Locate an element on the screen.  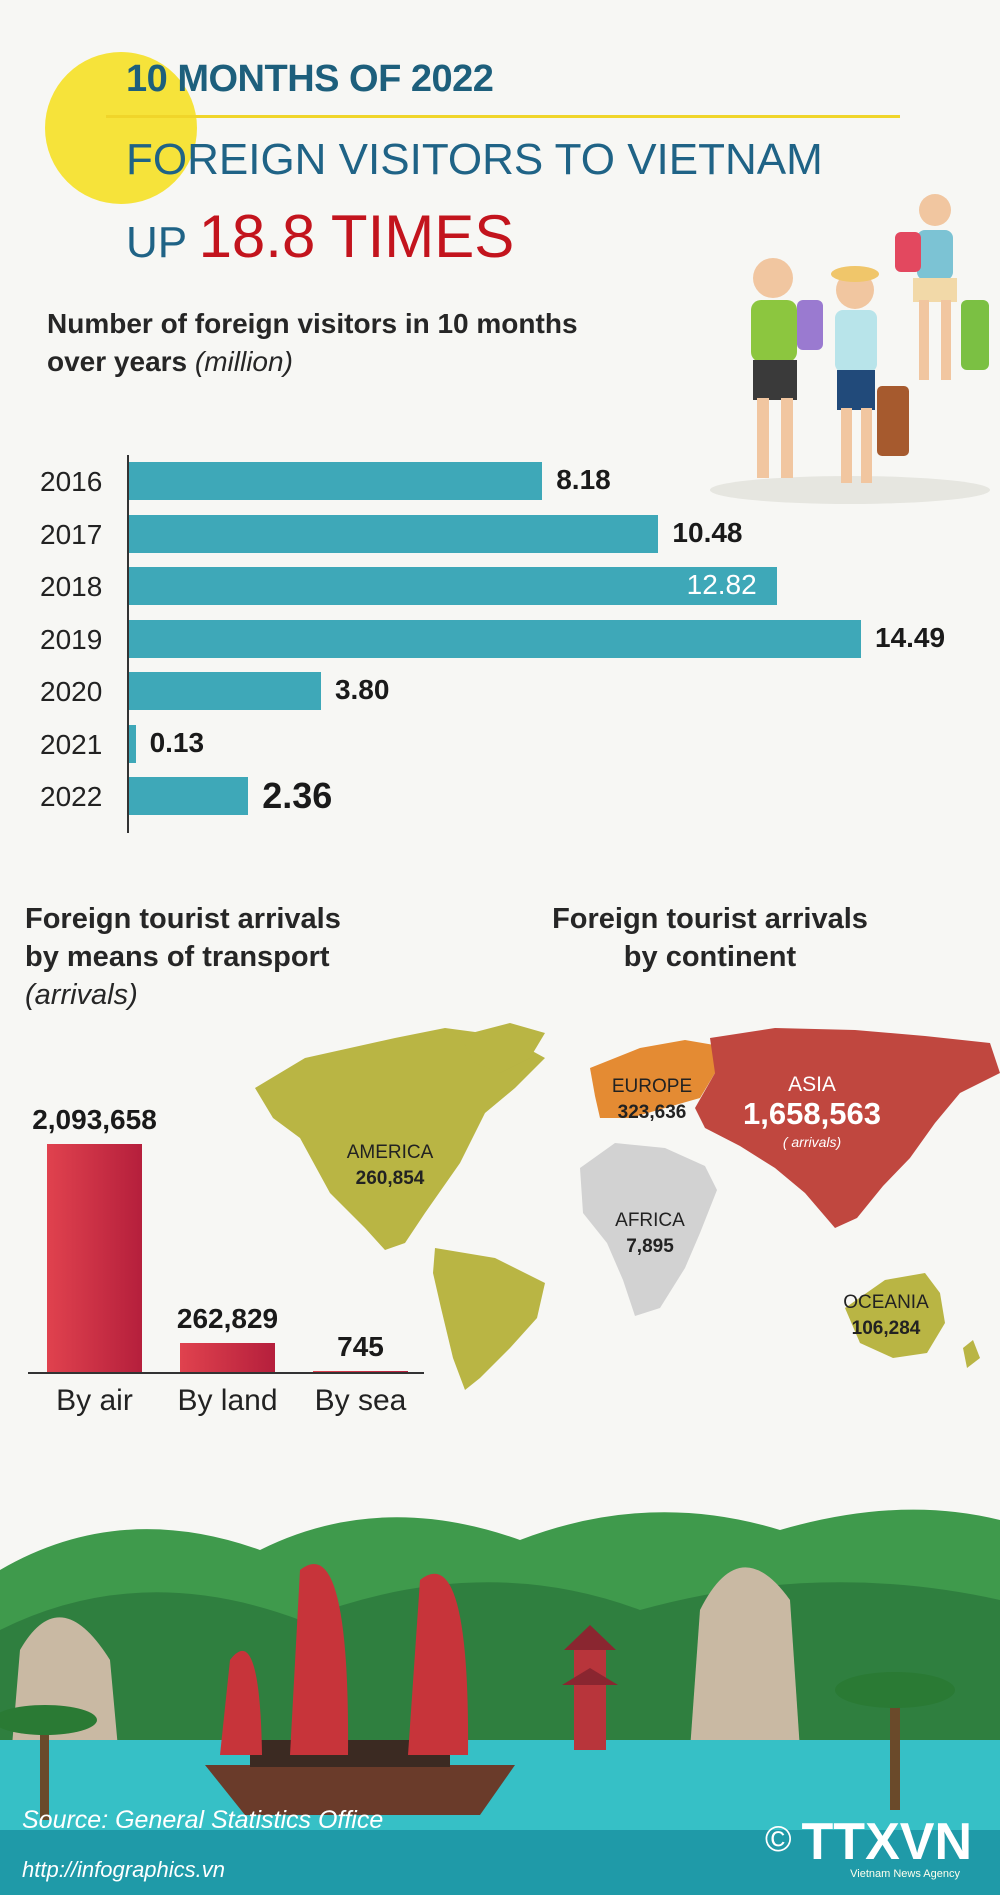
visitor-bar-value: 3.80 is located at coordinates (362, 689).